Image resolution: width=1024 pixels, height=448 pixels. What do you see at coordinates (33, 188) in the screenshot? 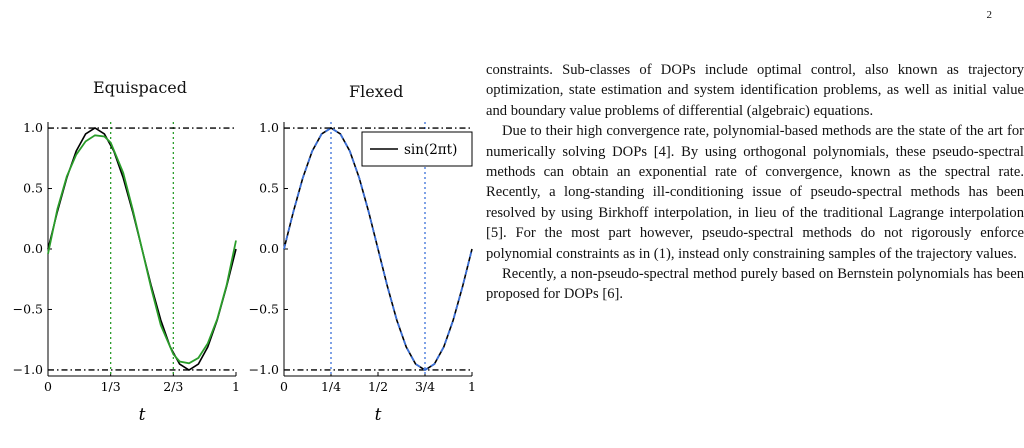
I see `y-tick-label-equispaced: 0.5` at bounding box center [33, 188].